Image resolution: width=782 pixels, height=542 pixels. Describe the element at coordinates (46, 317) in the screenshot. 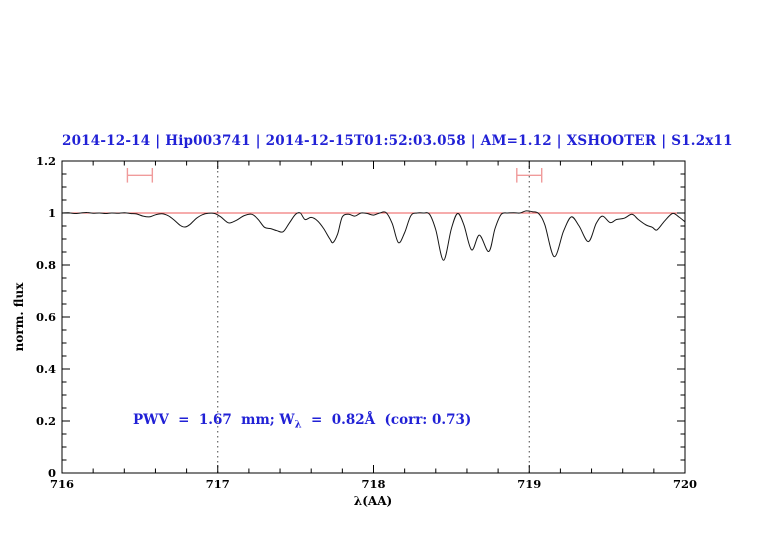

I see `y-tick-label: 0.6` at that location.